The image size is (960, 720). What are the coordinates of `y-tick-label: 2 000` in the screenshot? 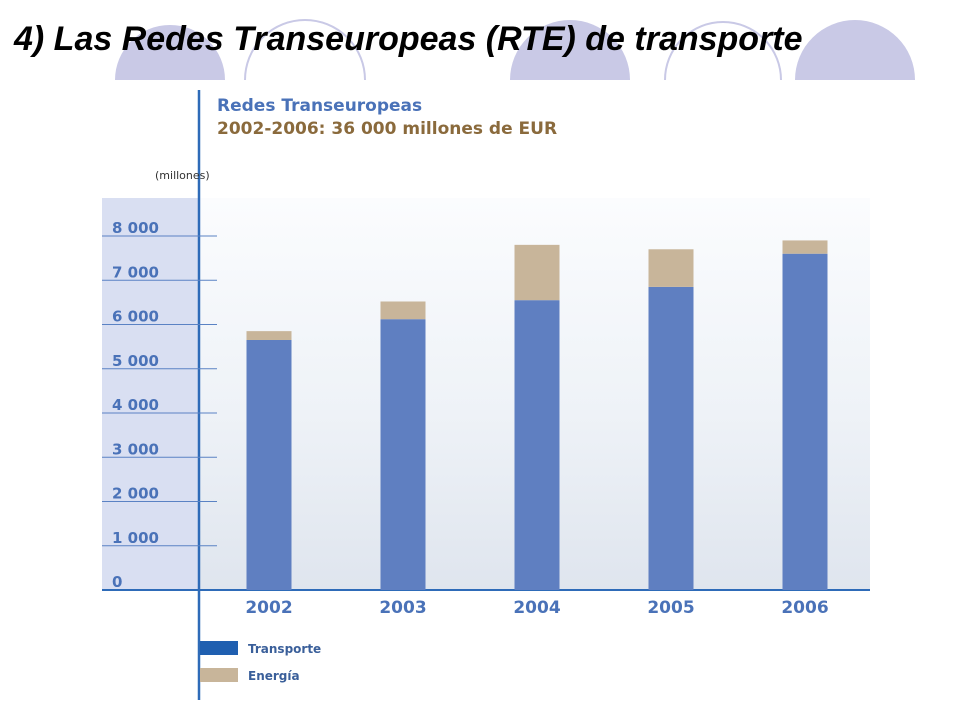 It's located at (135, 494).